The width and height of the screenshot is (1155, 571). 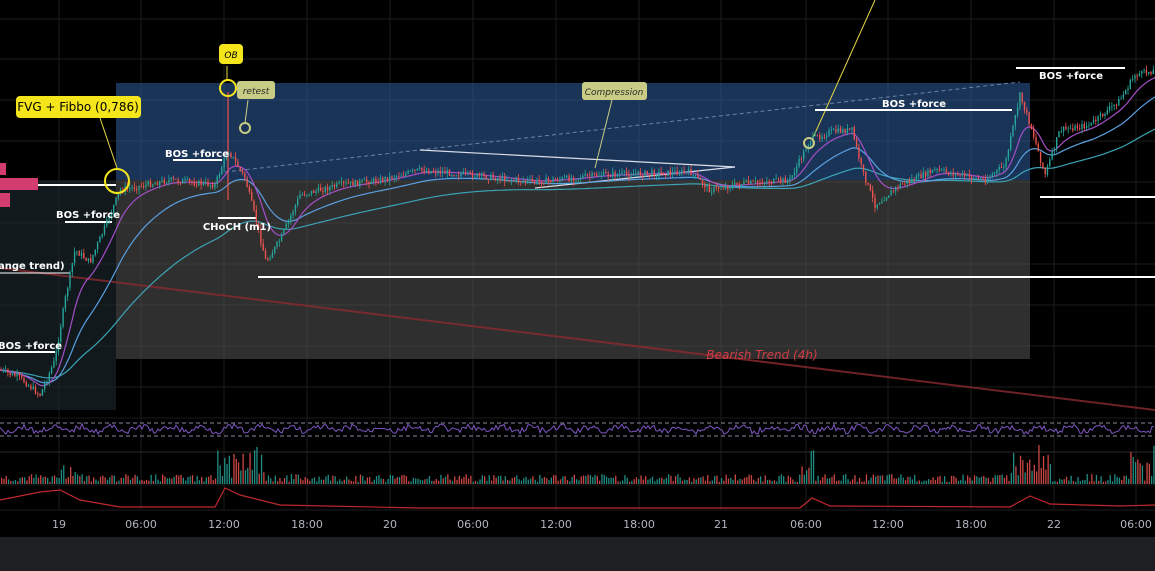 I want to click on retest-connector-line, so click(x=246, y=111).